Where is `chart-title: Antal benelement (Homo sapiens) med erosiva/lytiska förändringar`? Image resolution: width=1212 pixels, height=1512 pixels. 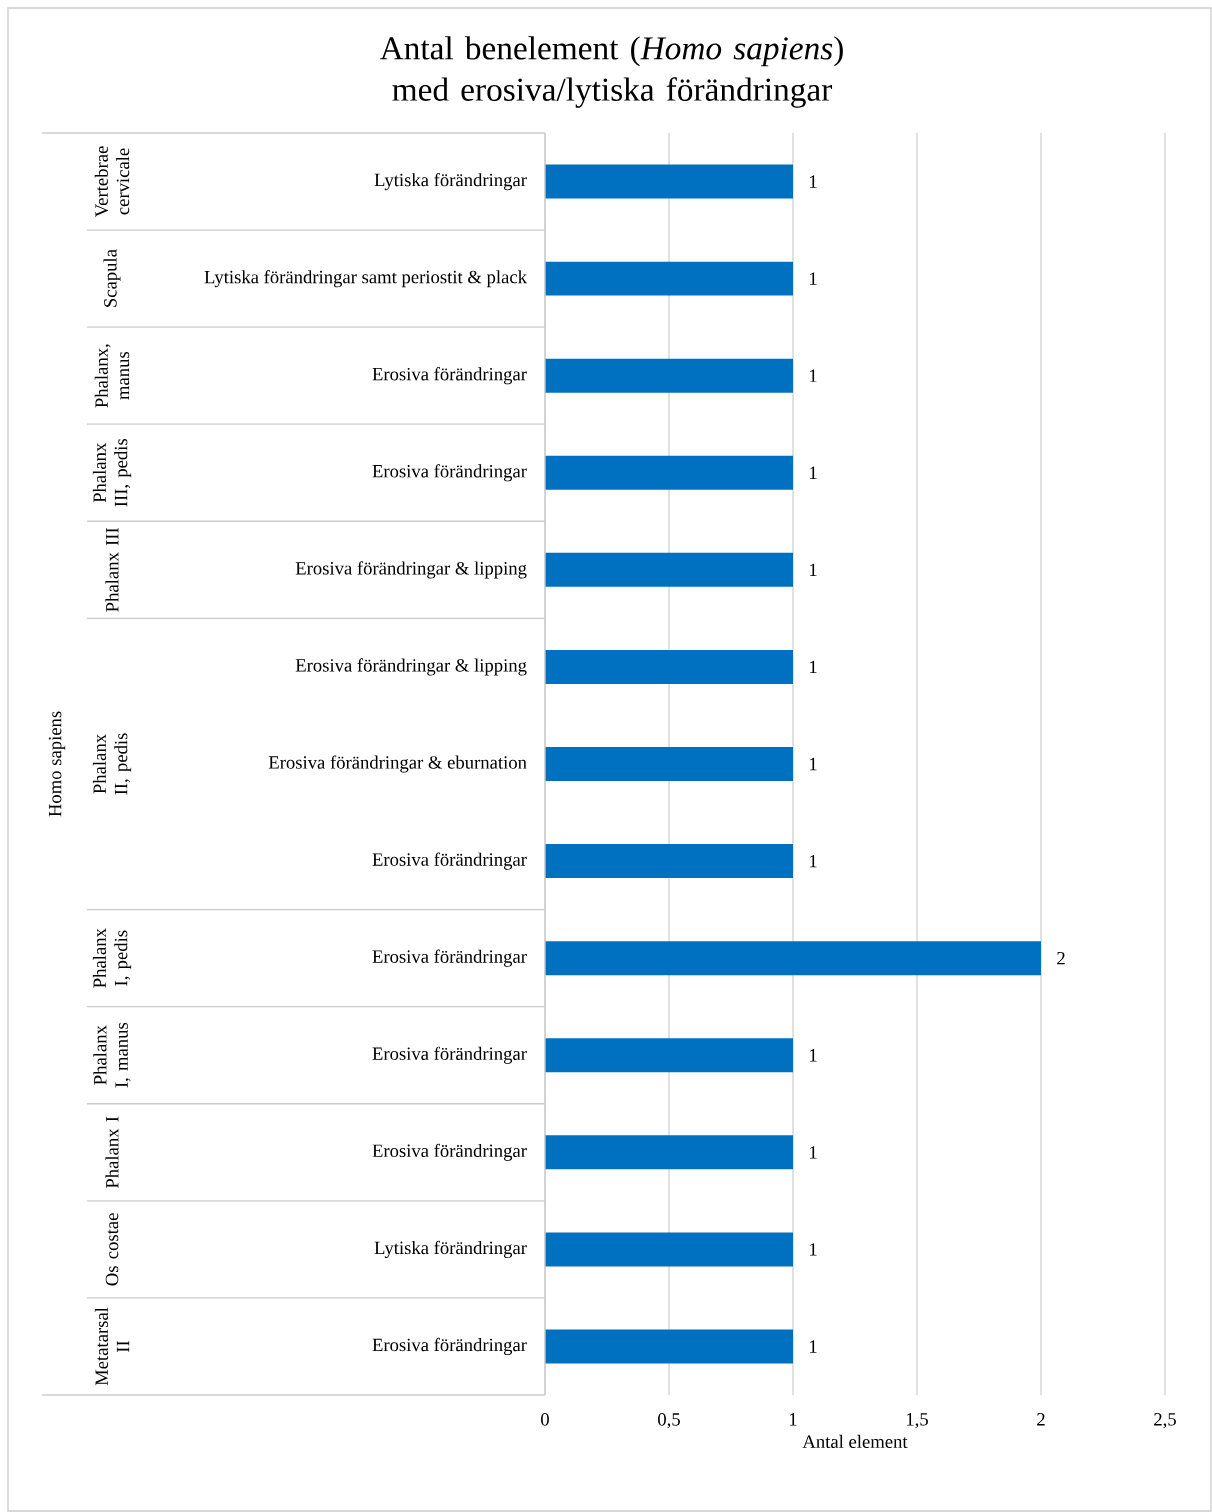 chart-title: Antal benelement (Homo sapiens) med erosiva/lytiska förändringar is located at coordinates (611, 72).